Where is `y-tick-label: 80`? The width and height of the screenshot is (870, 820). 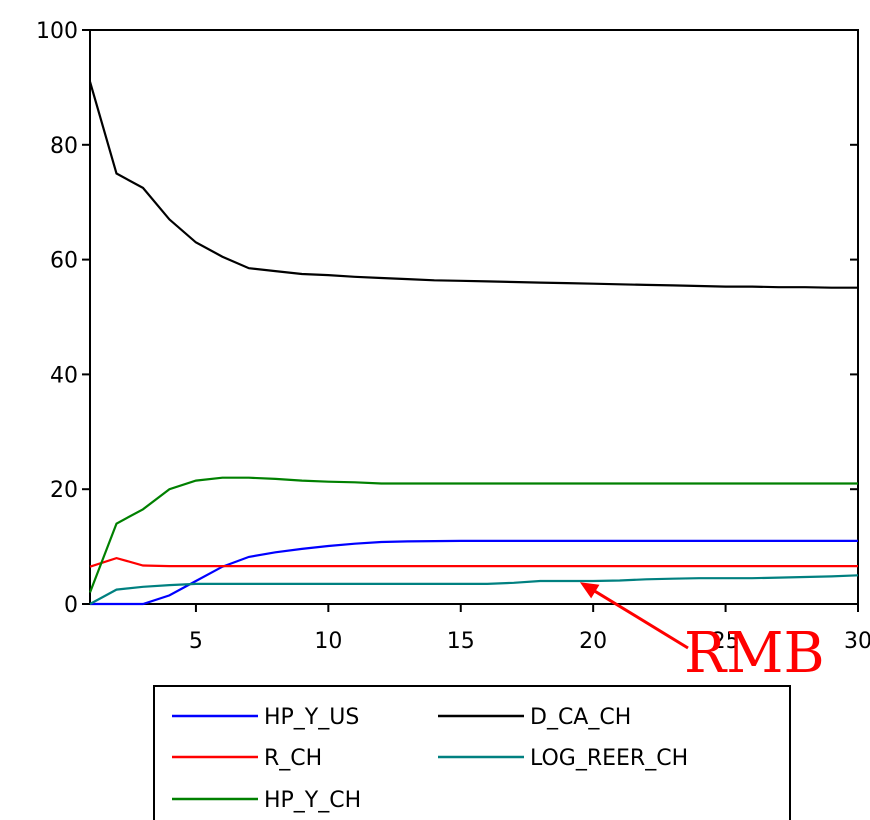 y-tick-label: 80 is located at coordinates (64, 146).